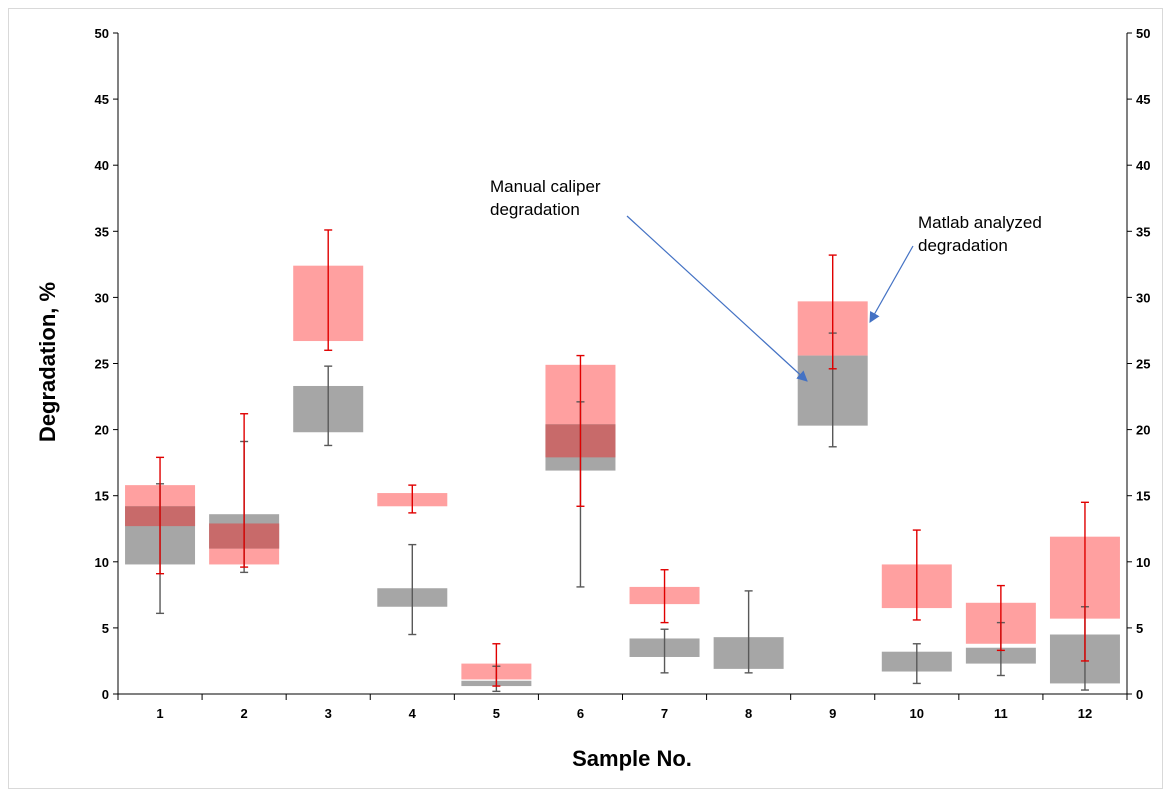 The height and width of the screenshot is (797, 1172). I want to click on x-tick-label: 9, so click(832, 713).